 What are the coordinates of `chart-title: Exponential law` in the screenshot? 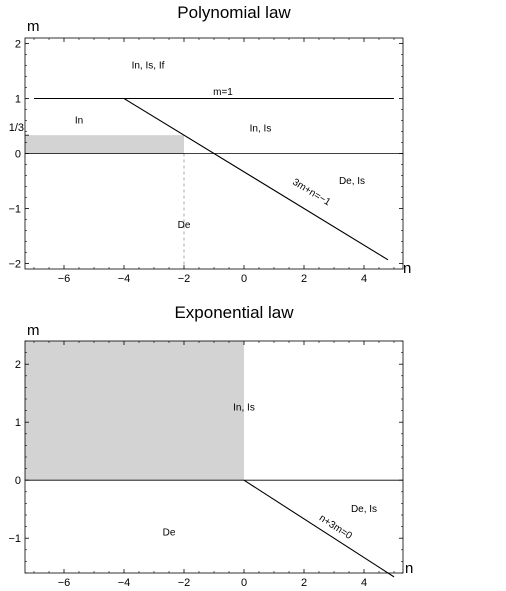 It's located at (234, 312).